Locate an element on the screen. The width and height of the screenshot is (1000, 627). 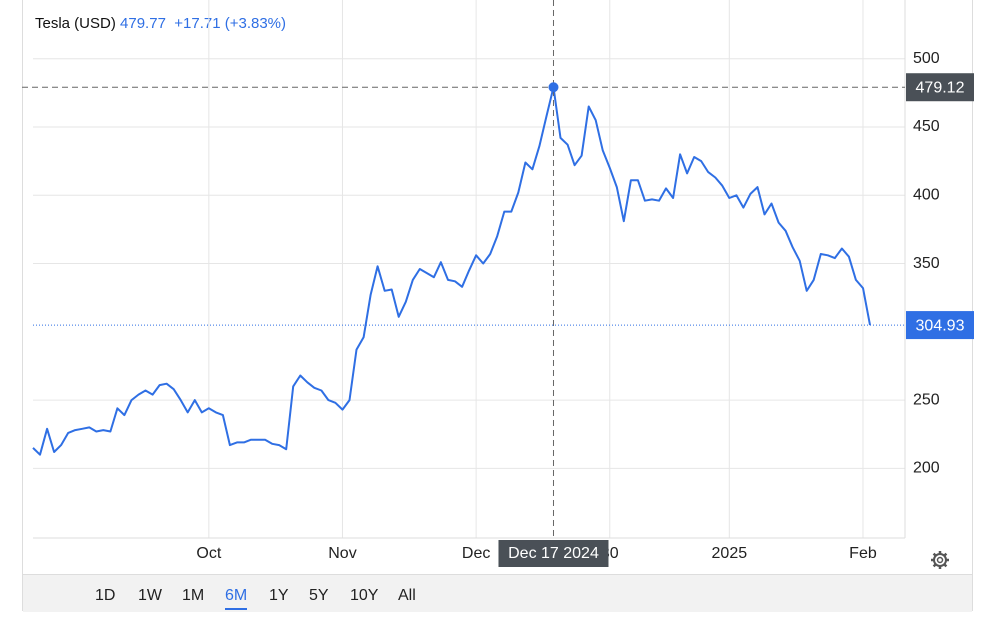
crosshair-price-label: 479.12 is located at coordinates (940, 87).